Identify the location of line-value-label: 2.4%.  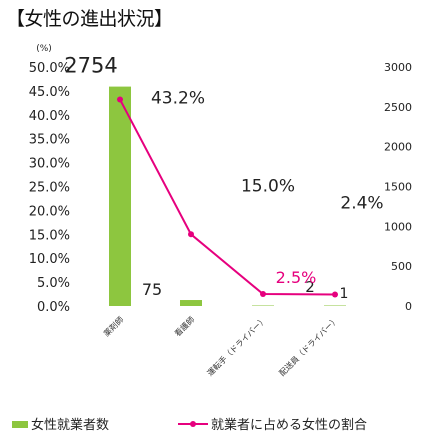
(361, 204).